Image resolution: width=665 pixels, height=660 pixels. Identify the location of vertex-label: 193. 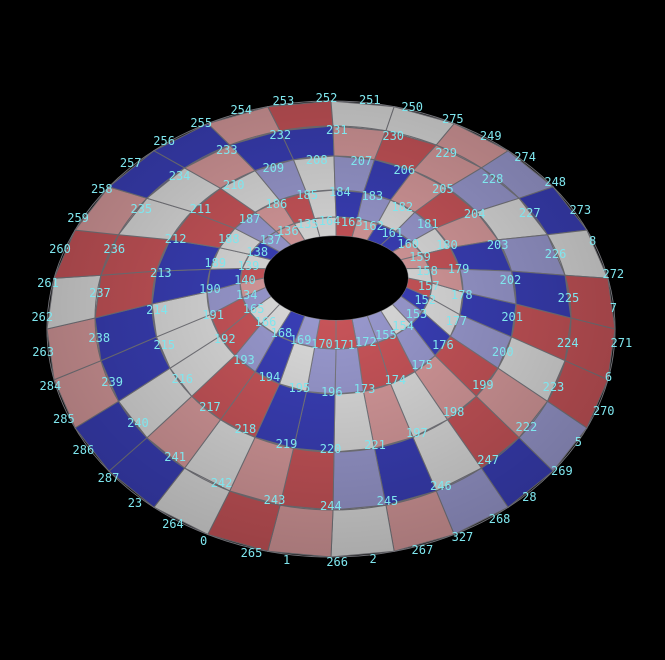
(244, 360).